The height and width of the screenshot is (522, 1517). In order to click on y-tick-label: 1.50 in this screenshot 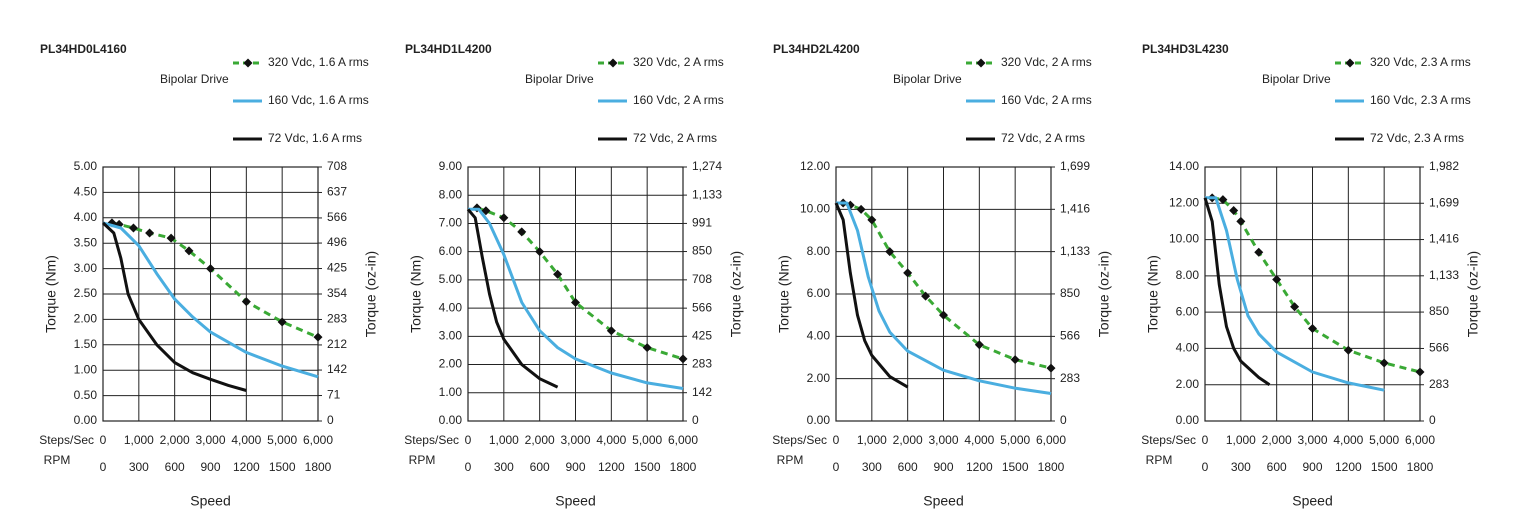, I will do `click(86, 344)`.